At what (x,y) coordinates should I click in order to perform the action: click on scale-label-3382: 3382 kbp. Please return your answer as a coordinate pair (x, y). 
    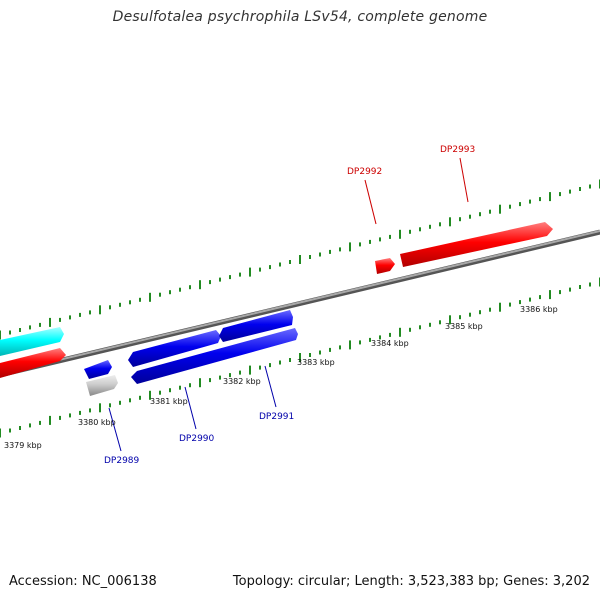
    Looking at the image, I should click on (242, 381).